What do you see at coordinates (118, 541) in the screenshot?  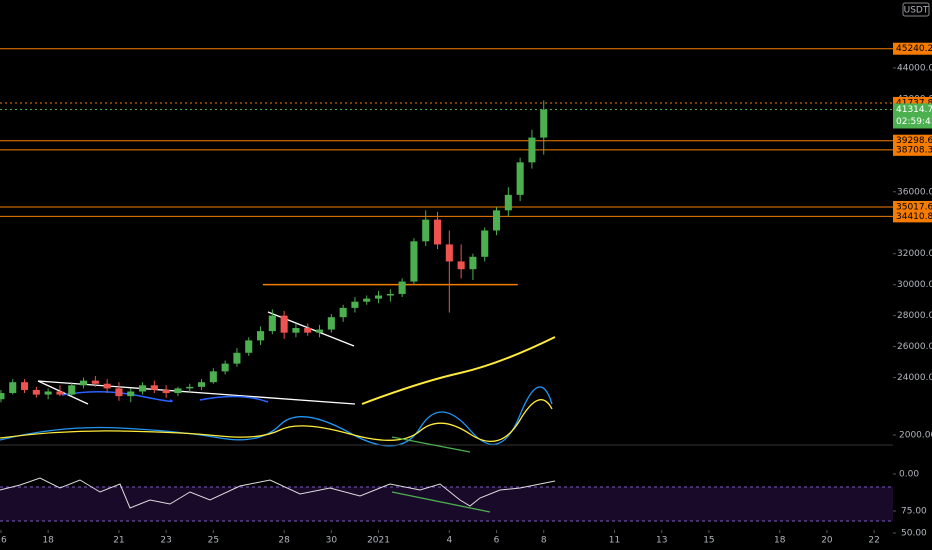 I see `x-tick-label: 21` at bounding box center [118, 541].